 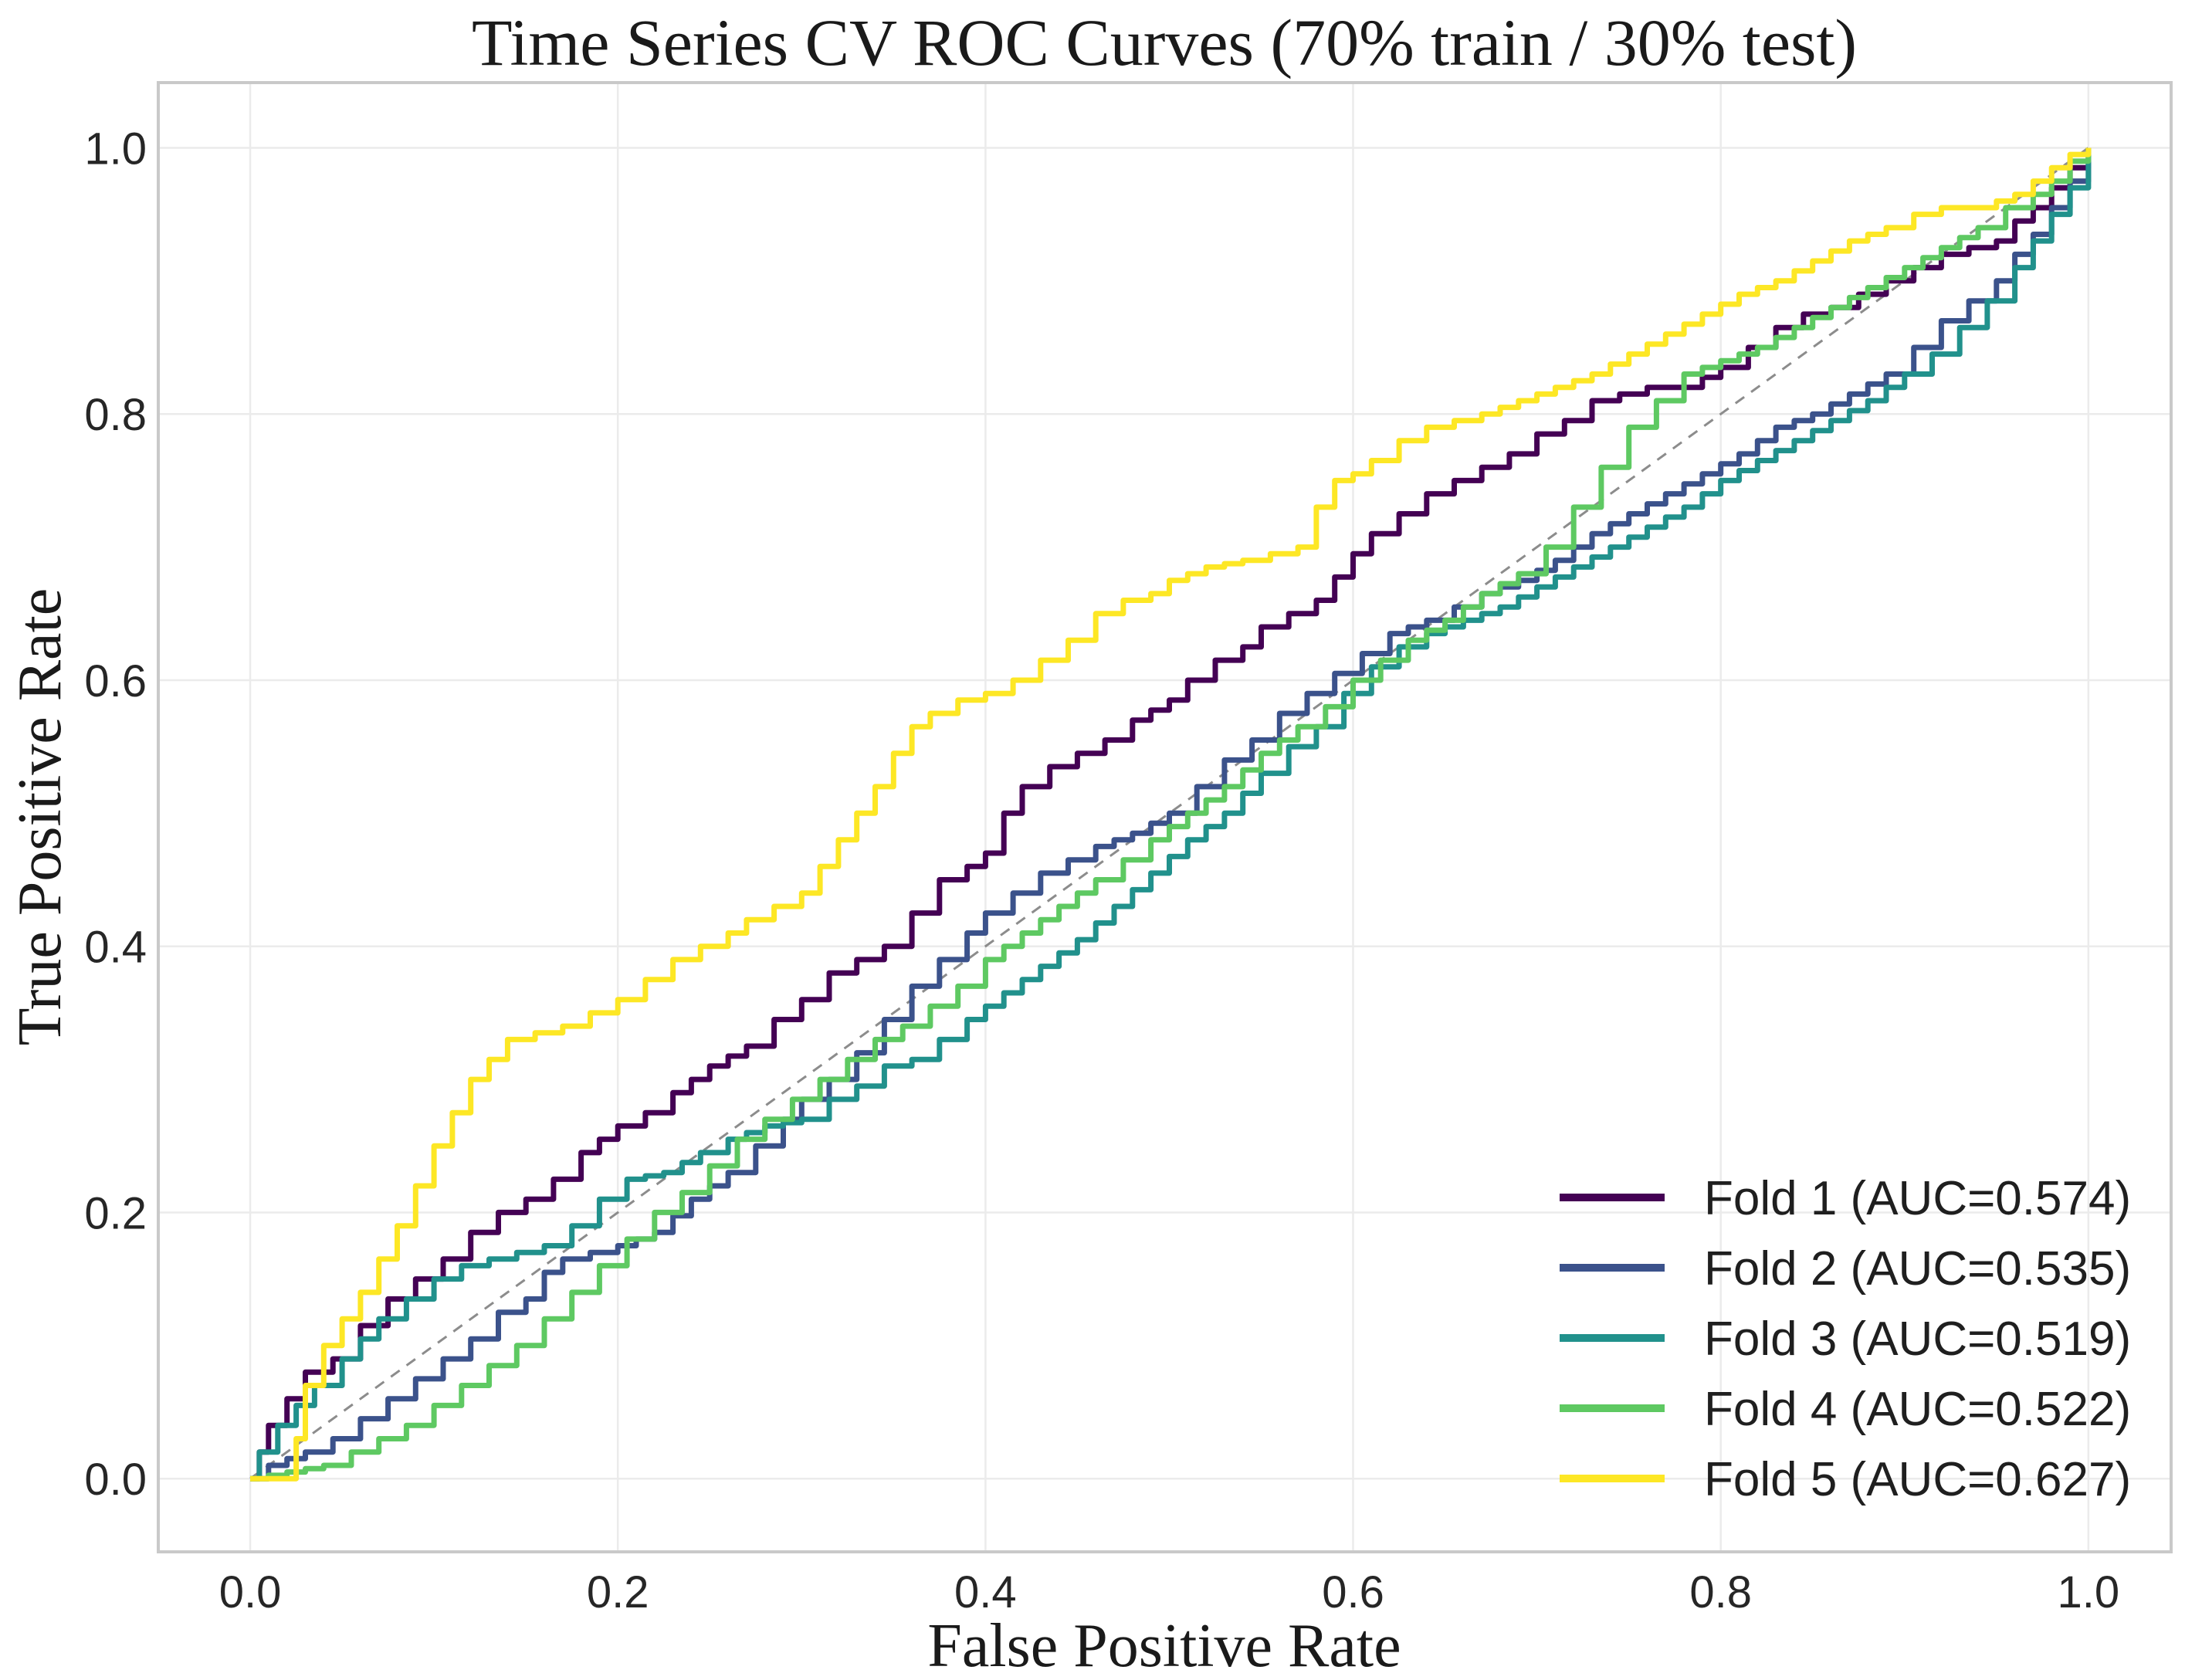 I want to click on legend-entry: Fold 2 (AUC=0.535), so click(x=1846, y=1269).